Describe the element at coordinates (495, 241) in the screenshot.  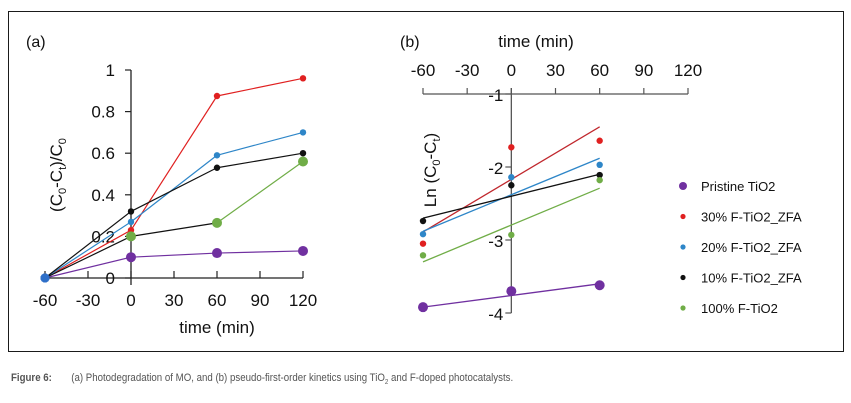
I see `y-tick-label: -3` at that location.